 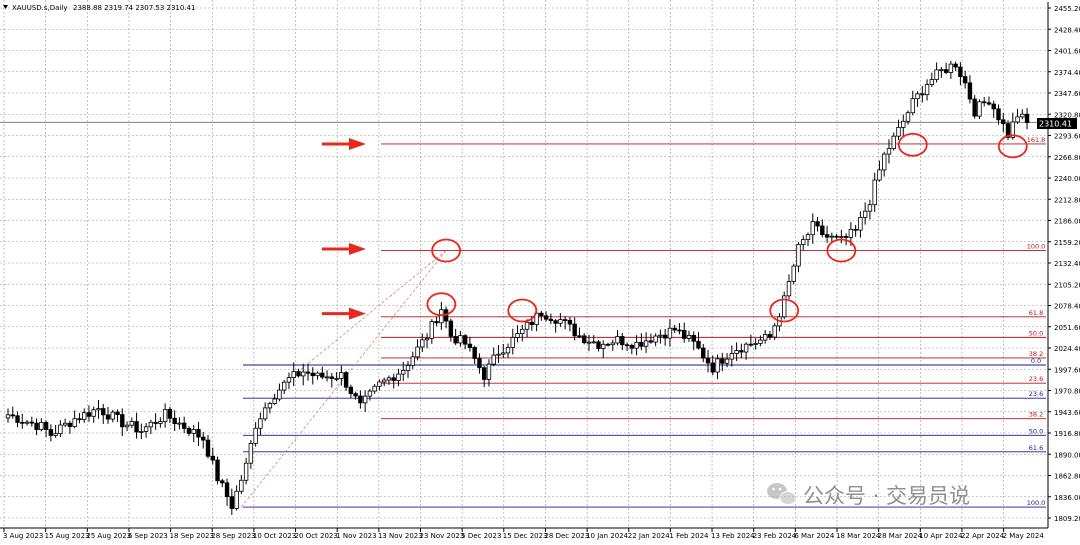 I want to click on y-tick-label: 2320.80, so click(x=1067, y=115).